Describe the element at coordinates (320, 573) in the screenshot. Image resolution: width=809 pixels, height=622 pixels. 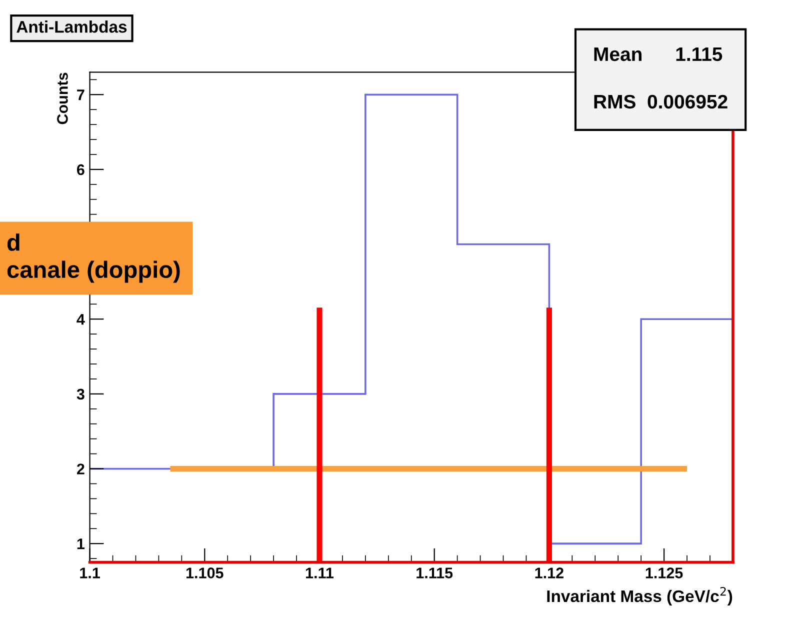
I see `x-tick-label: 1.11` at that location.